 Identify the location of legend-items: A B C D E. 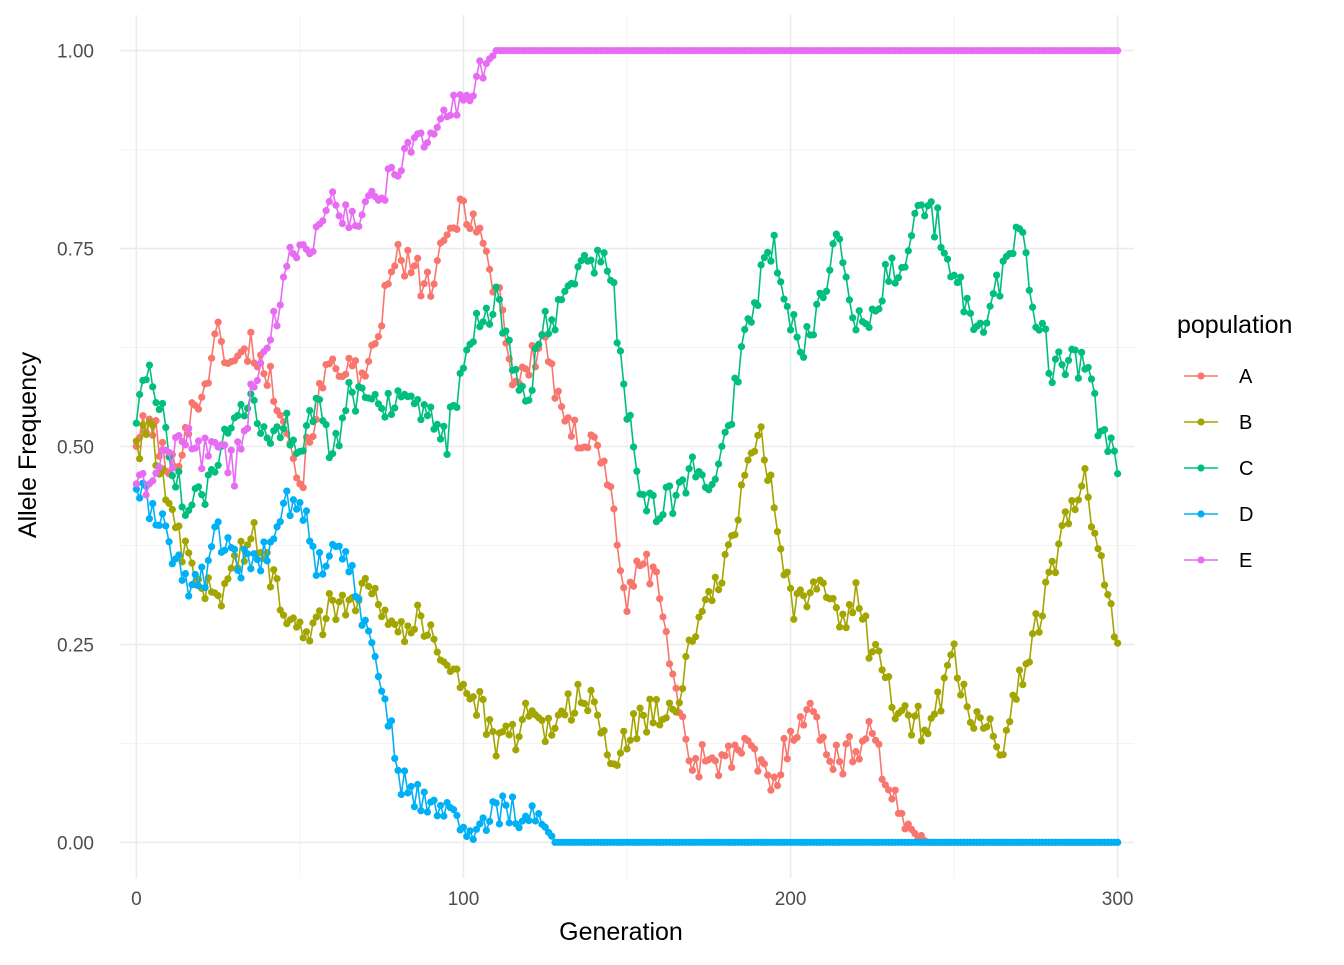
(1218, 469).